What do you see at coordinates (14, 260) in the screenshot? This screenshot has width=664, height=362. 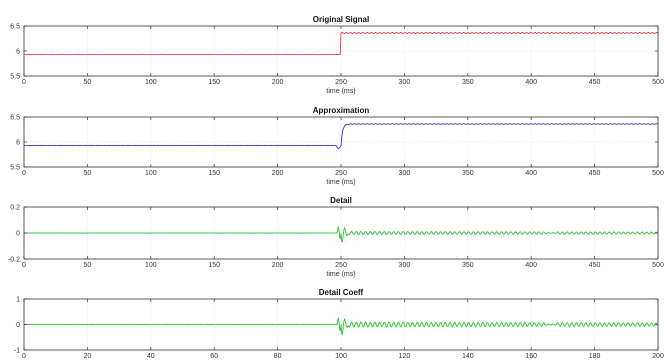 I see `y-tick-label: -0.2` at bounding box center [14, 260].